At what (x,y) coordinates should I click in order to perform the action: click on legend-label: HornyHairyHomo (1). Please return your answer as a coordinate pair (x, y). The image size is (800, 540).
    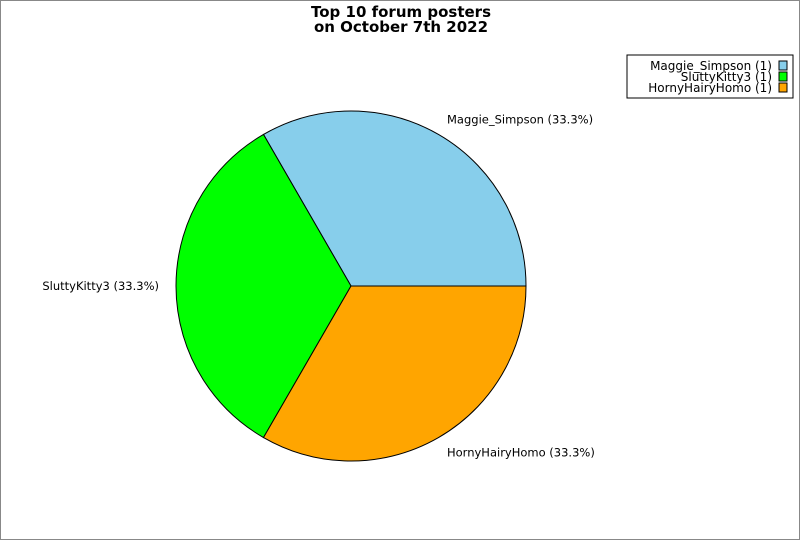
    Looking at the image, I should click on (710, 88).